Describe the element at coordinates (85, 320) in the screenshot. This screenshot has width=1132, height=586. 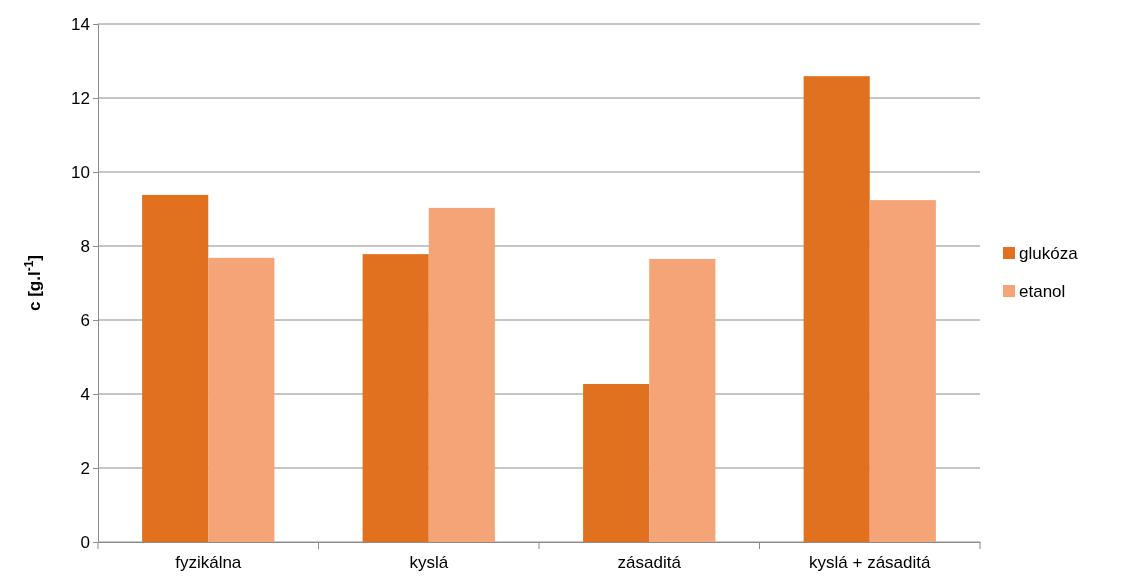
I see `y-tick-label: 6` at that location.